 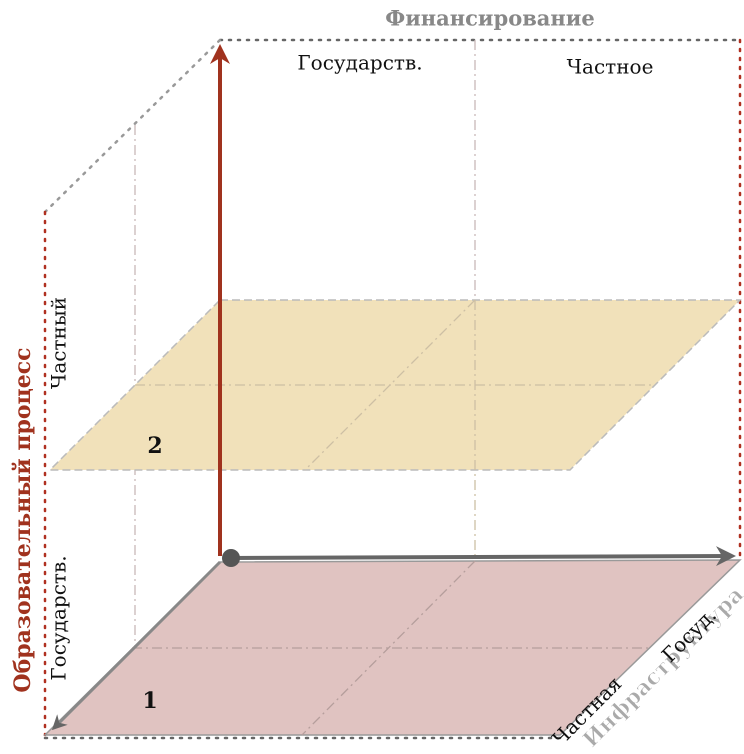 I want to click on funding-axis, so click(x=482, y=556).